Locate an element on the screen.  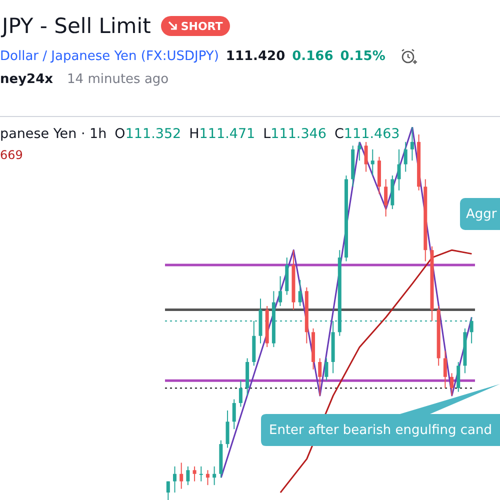
chart-subtitle: Dollar / Japanese Yen (FX:USDJPY) is located at coordinates (109, 56).